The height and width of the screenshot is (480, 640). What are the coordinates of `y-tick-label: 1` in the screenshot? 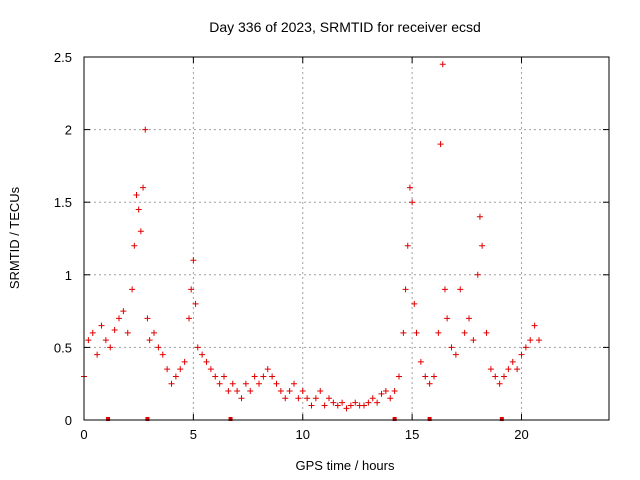 It's located at (68, 275).